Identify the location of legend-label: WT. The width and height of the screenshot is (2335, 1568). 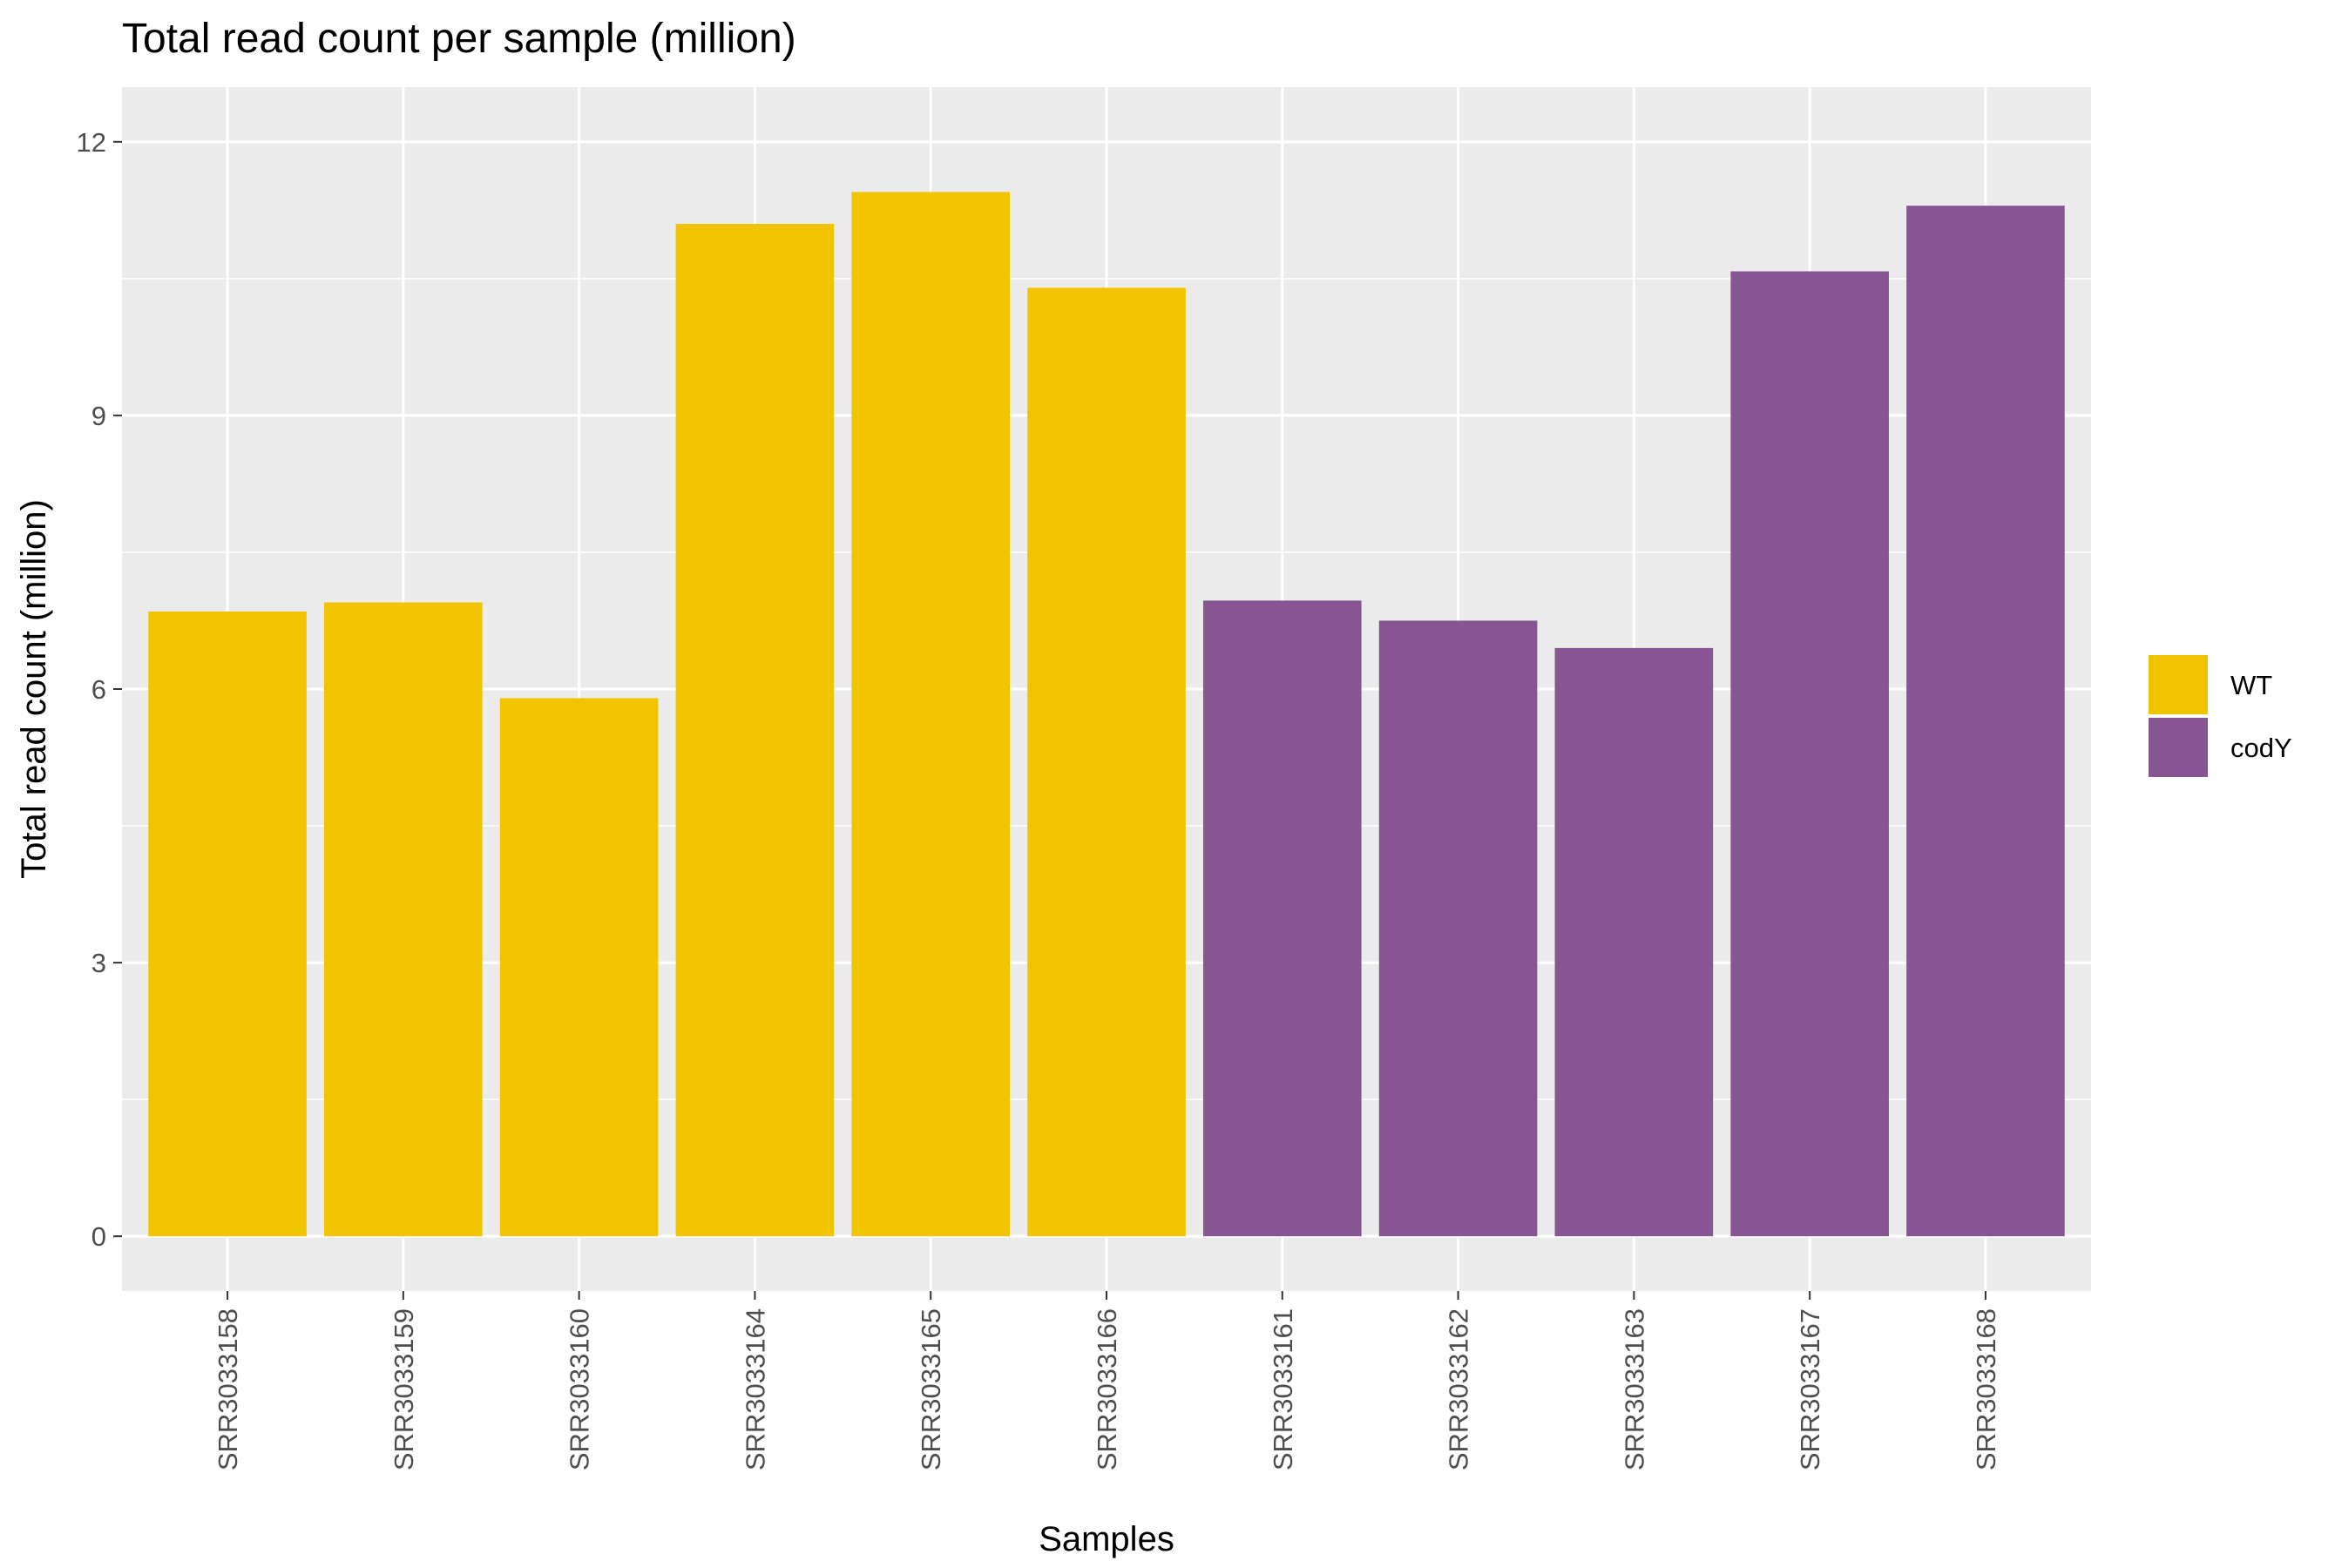
(2251, 685).